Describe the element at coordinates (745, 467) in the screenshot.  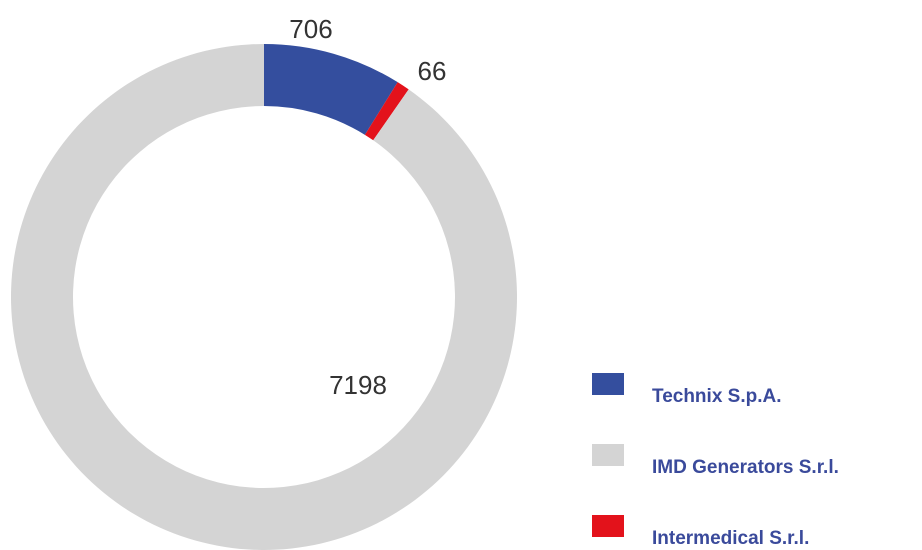
I see `legend-label: IMD Generators S.r.l.` at that location.